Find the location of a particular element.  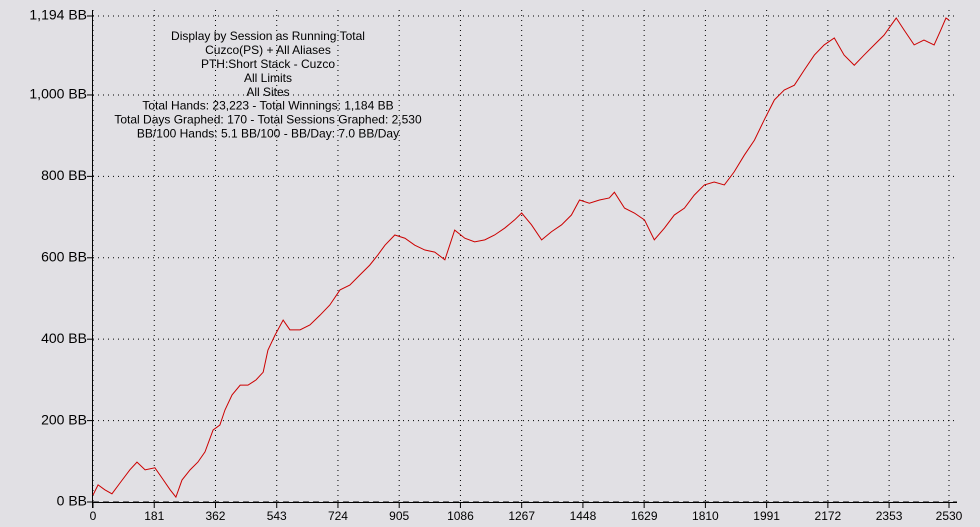

annotation: All Limits is located at coordinates (268, 78).